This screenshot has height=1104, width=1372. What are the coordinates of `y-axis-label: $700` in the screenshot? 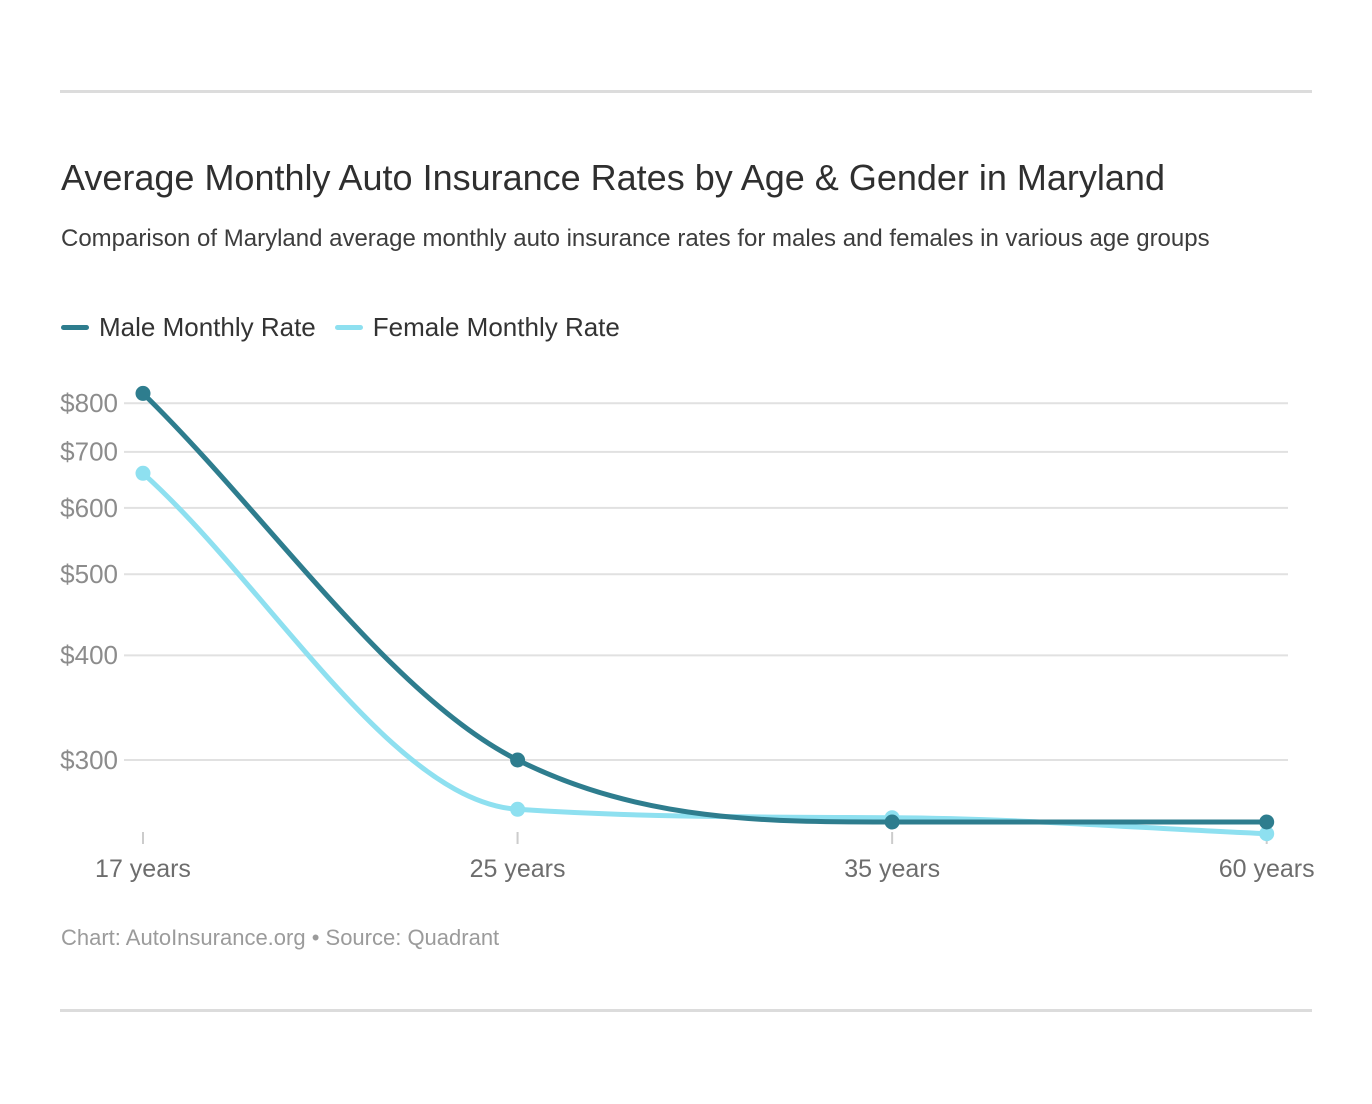 It's located at (89, 452).